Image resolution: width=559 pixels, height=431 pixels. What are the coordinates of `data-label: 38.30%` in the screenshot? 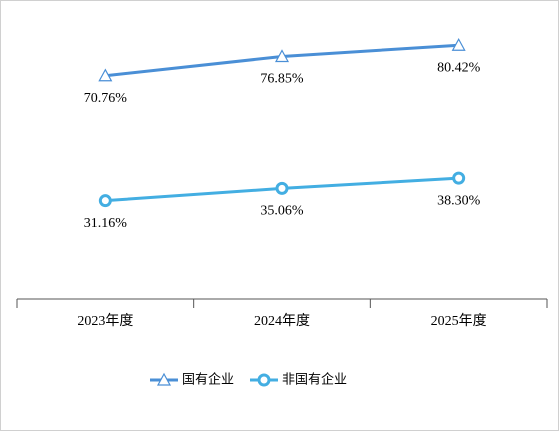 It's located at (459, 200).